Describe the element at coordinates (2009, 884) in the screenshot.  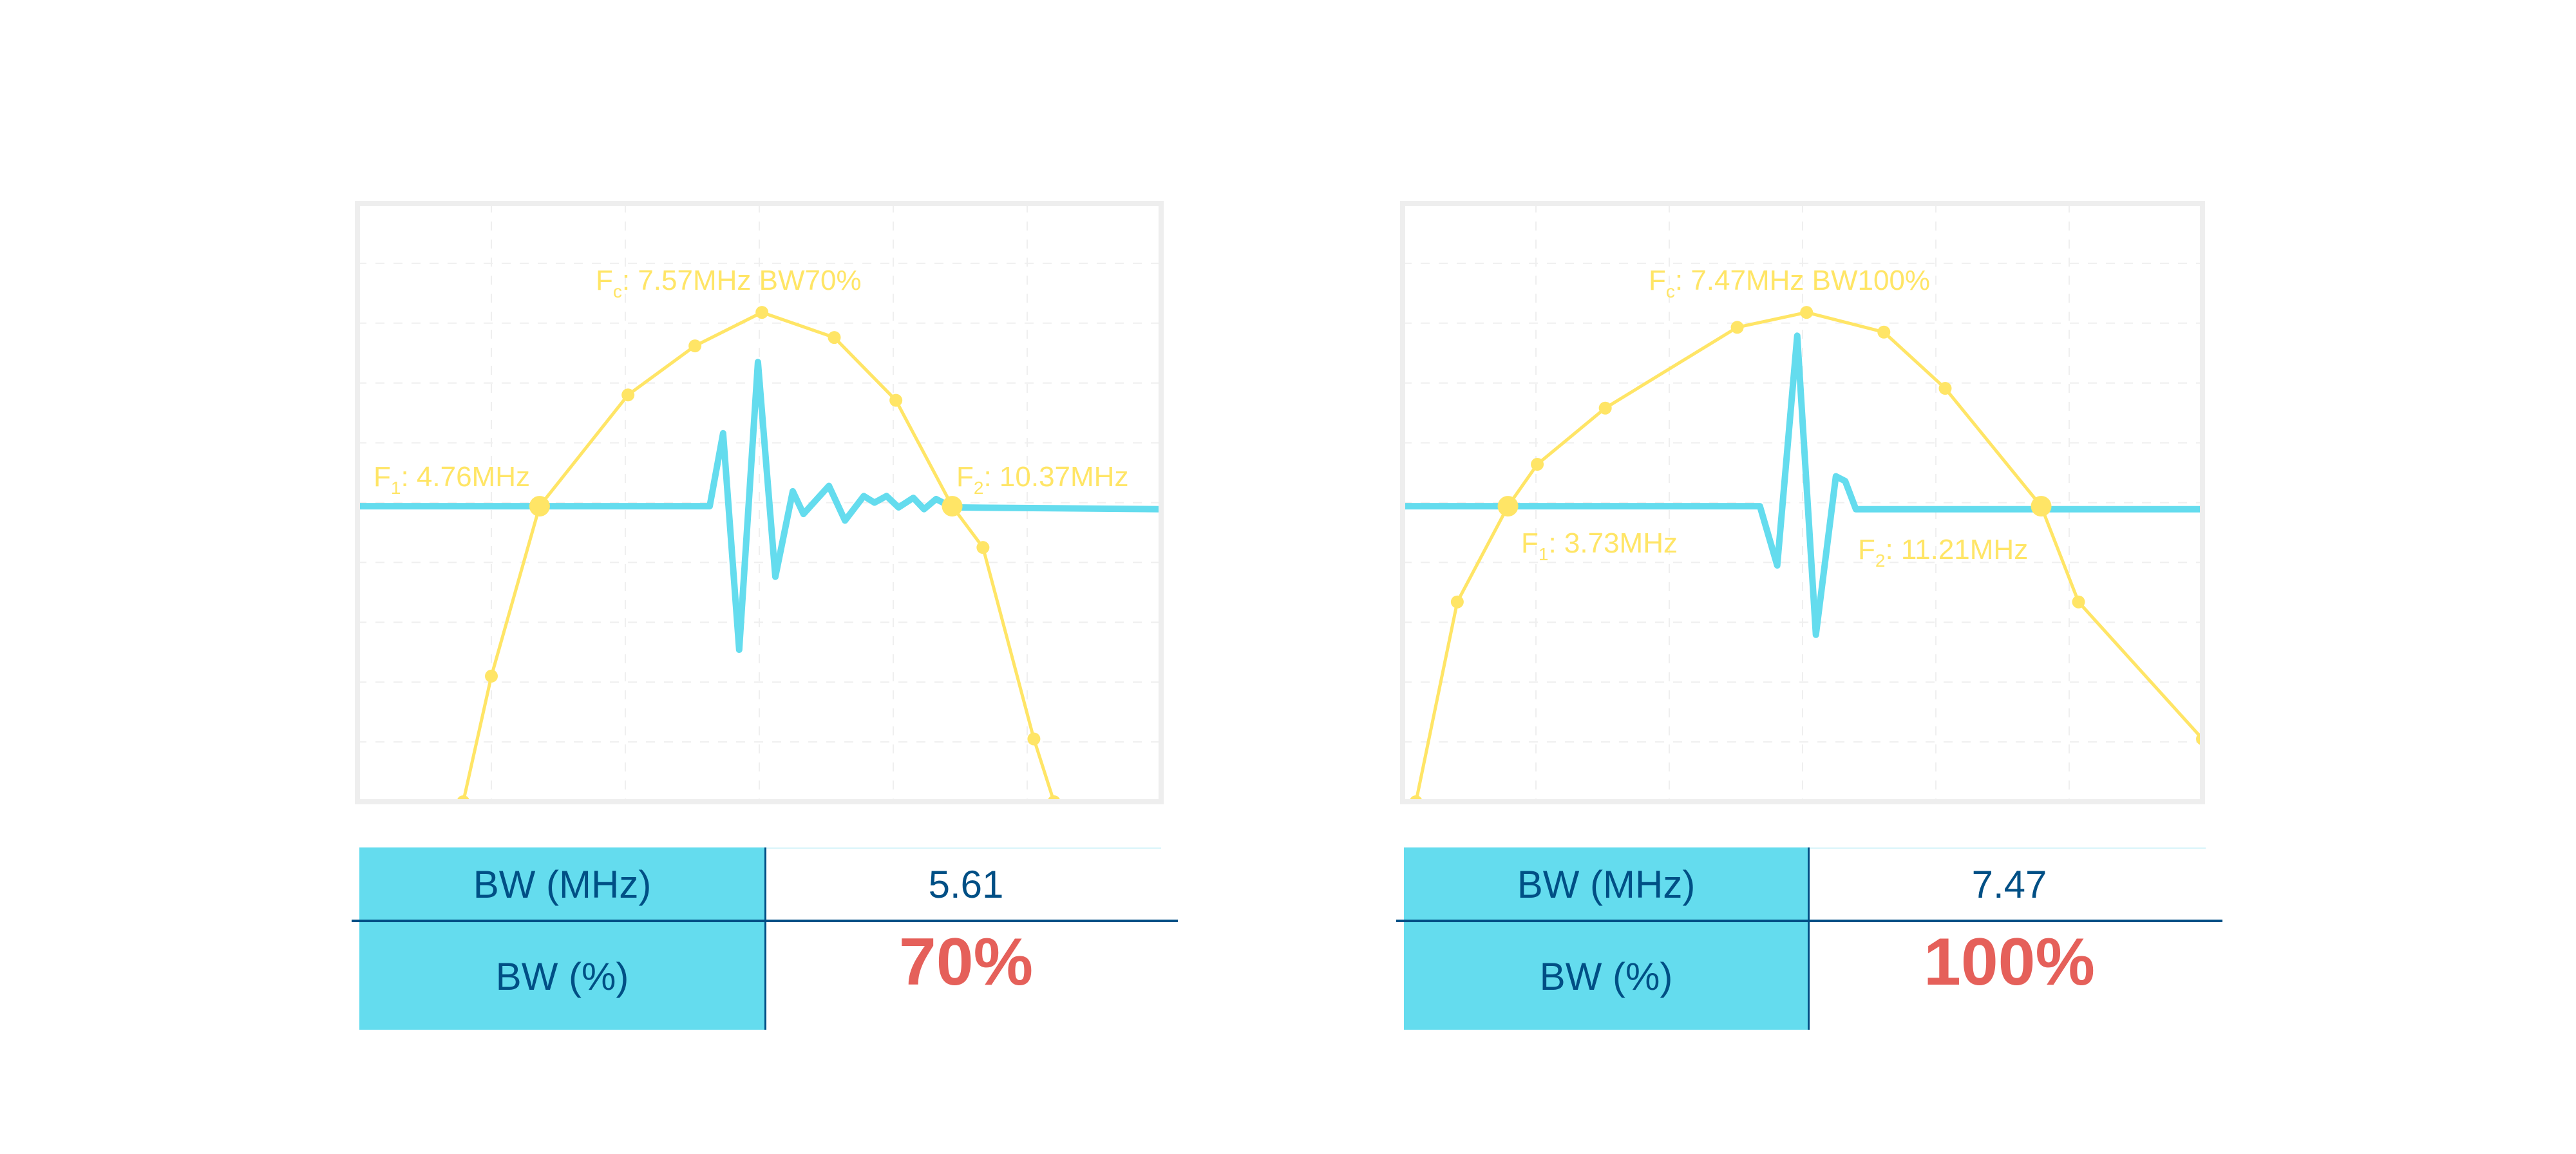
I see `bw-mhz-value: 7.47` at that location.